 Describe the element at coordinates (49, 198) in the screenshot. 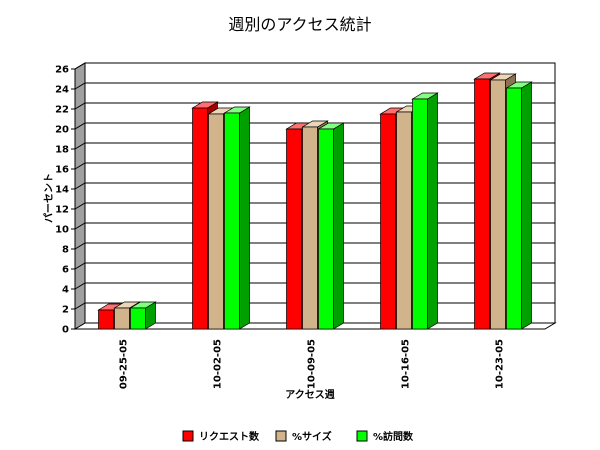

I see `y-axis-label: パーセント` at that location.